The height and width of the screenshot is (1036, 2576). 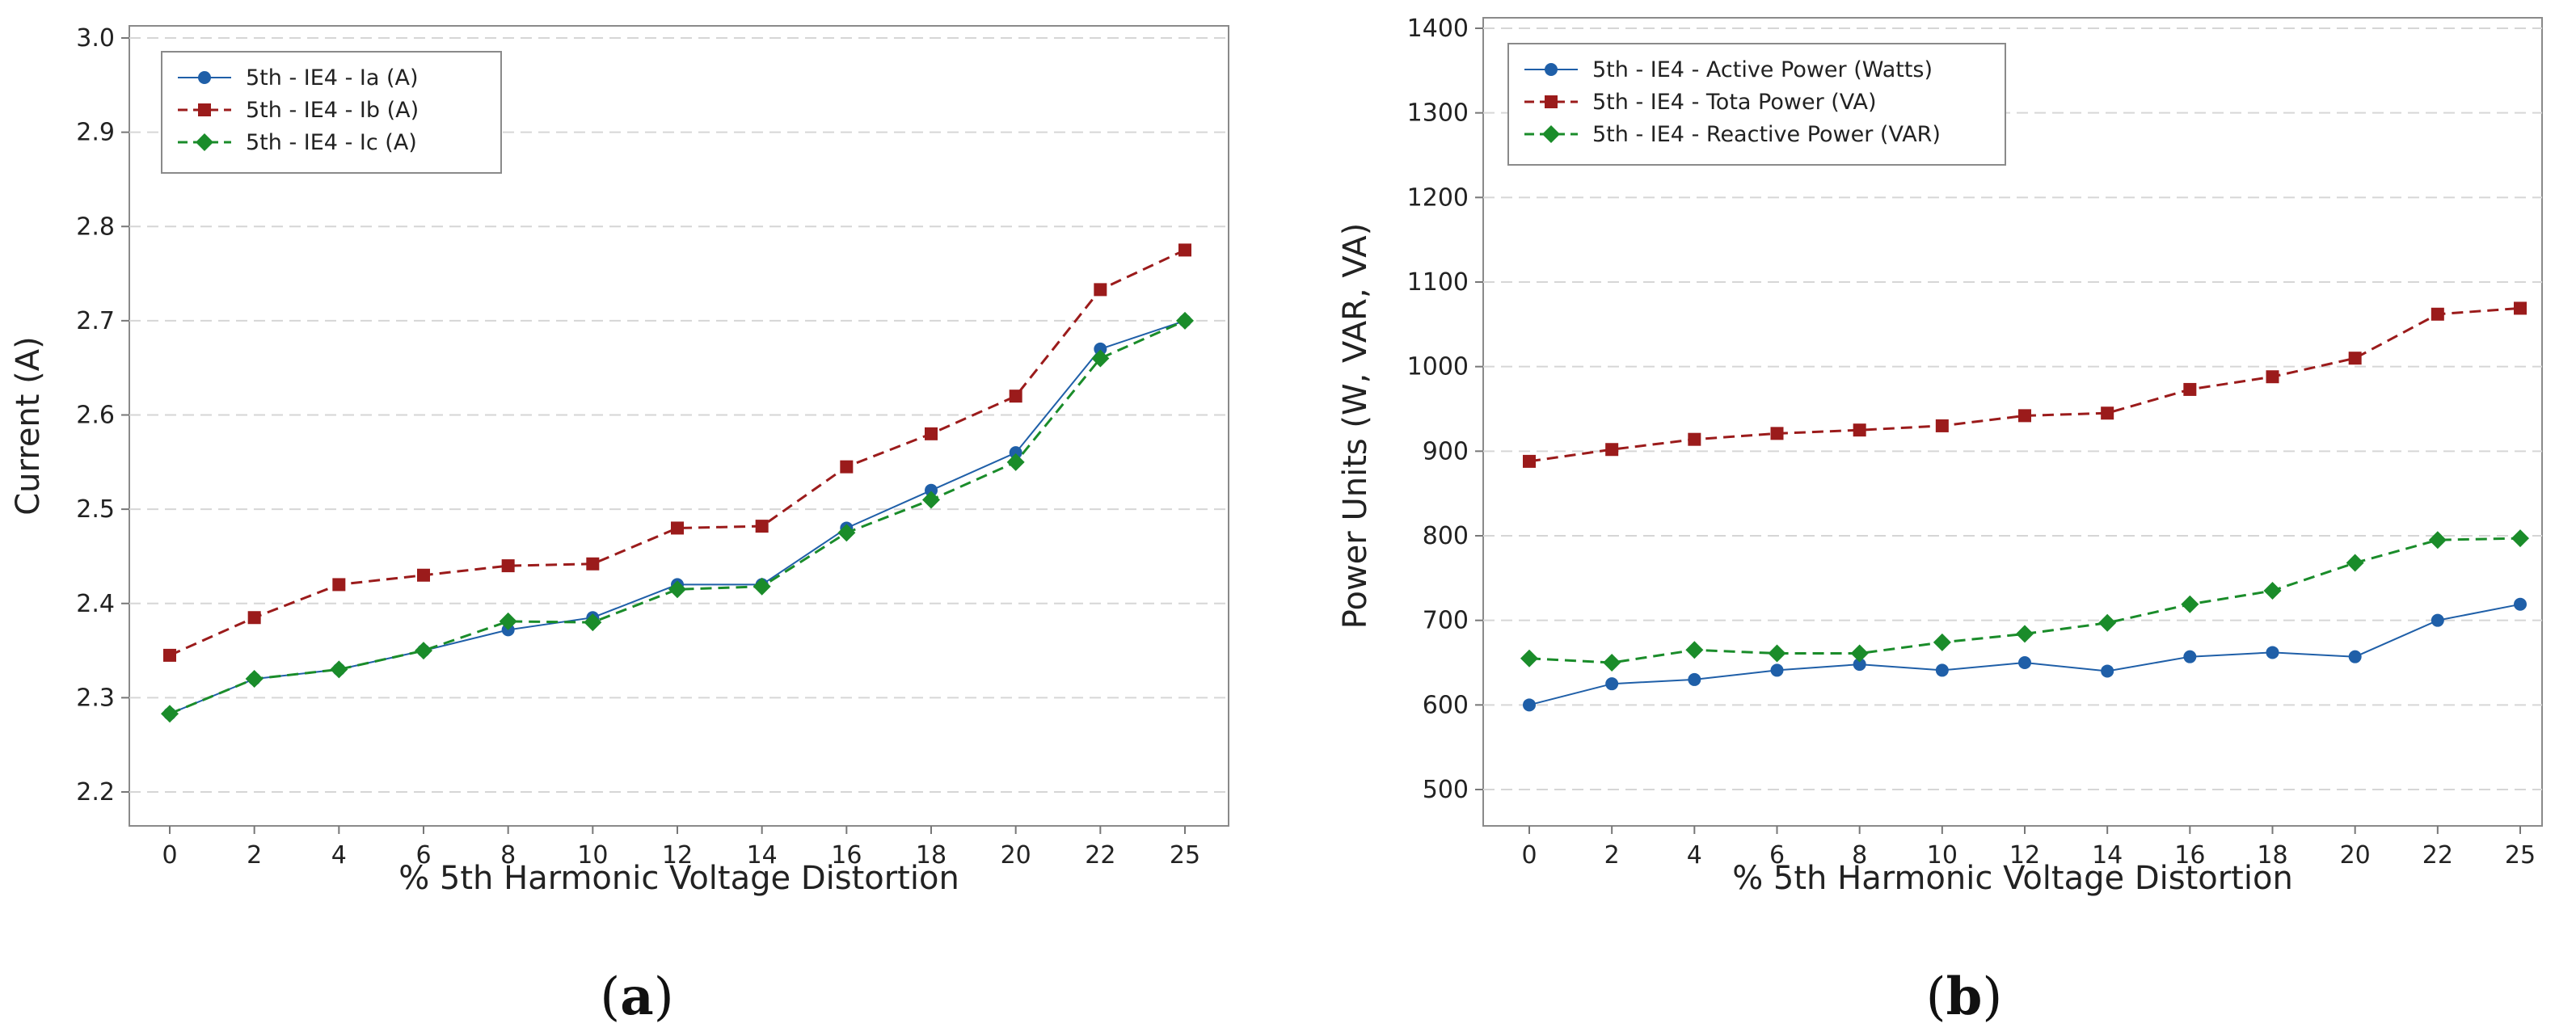 What do you see at coordinates (610, 997) in the screenshot?
I see `panel-label-a-open: (` at bounding box center [610, 997].